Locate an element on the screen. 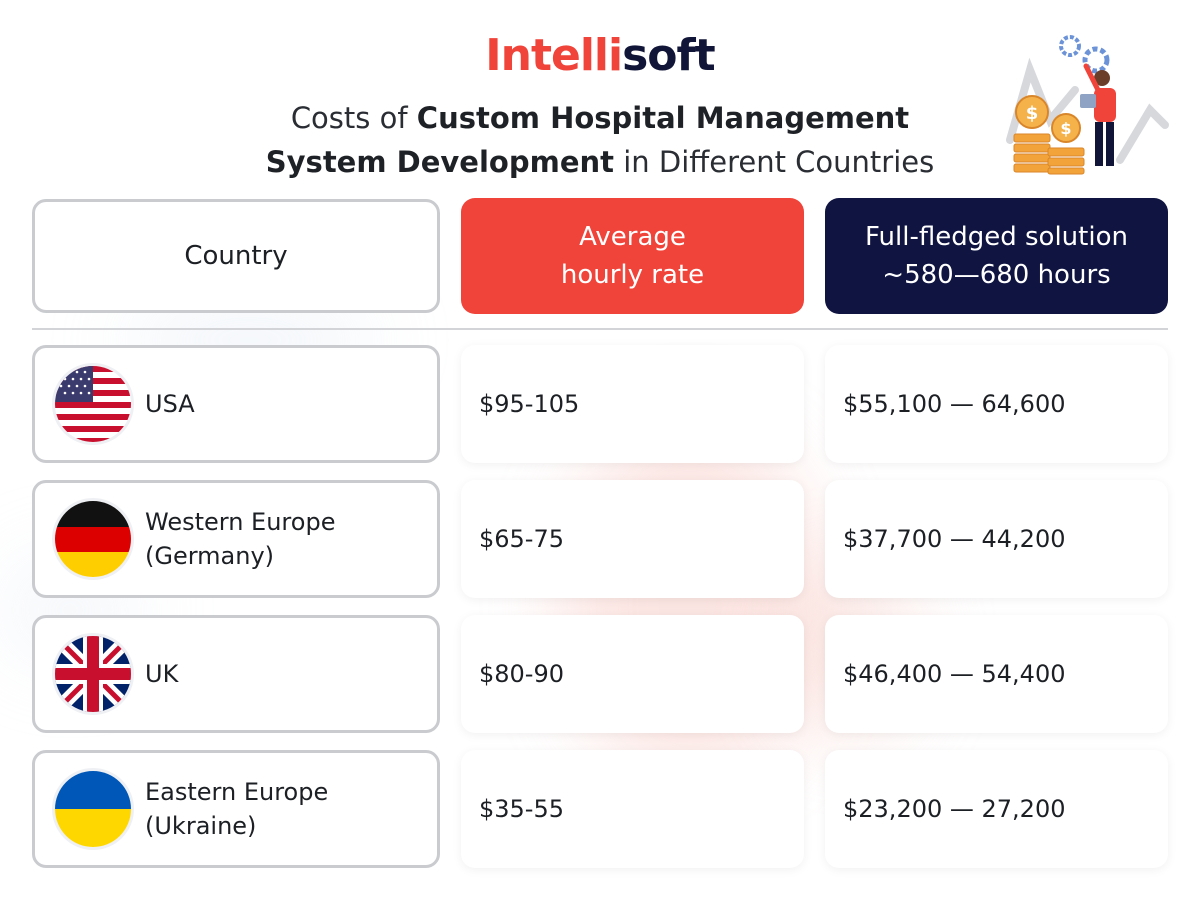 This screenshot has width=1200, height=906. usa-flag-icon is located at coordinates (93, 404).